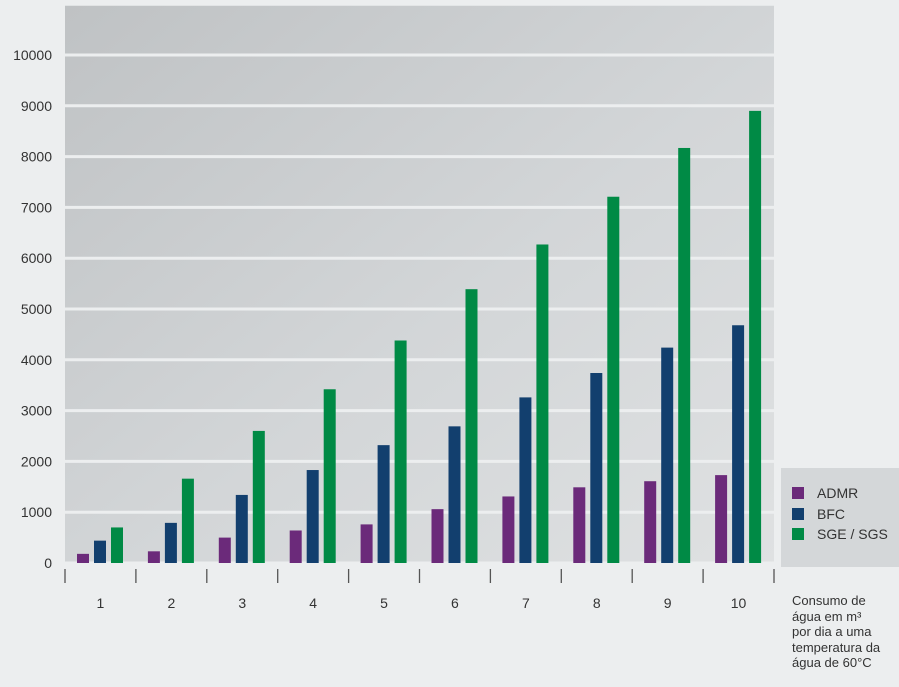 This screenshot has height=687, width=899. What do you see at coordinates (36, 309) in the screenshot?
I see `y-tick-label: 5000` at bounding box center [36, 309].